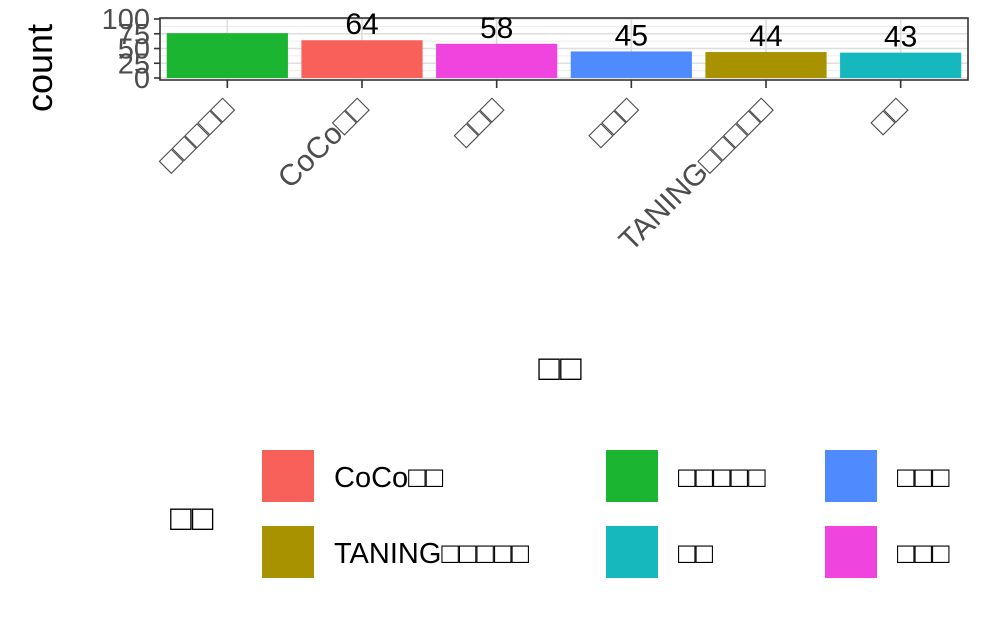  I want to click on data-labels: 64 58 45 44 43, so click(631, 30).